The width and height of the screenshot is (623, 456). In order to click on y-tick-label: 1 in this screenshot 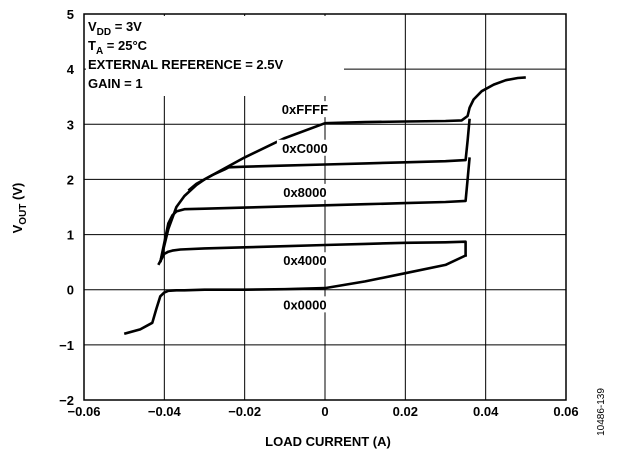, I will do `click(70, 235)`.